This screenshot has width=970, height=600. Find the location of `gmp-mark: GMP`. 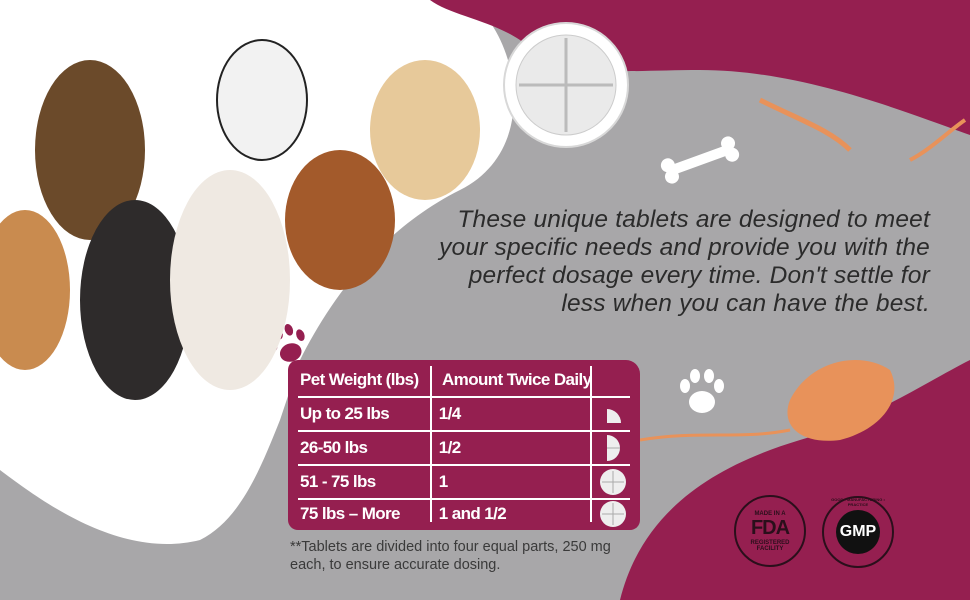

gmp-mark: GMP is located at coordinates (858, 532).